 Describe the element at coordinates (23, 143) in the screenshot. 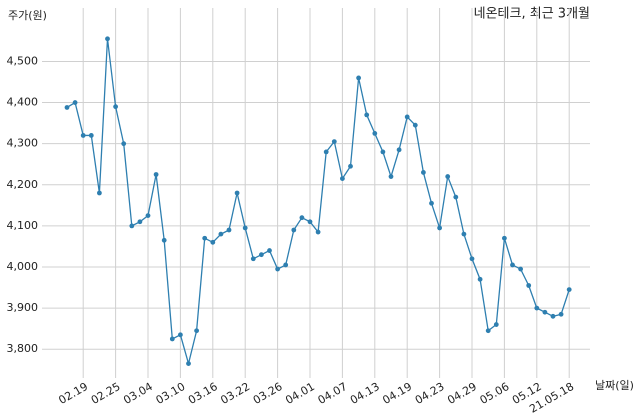

I see `y-tick-label: 4,300` at that location.